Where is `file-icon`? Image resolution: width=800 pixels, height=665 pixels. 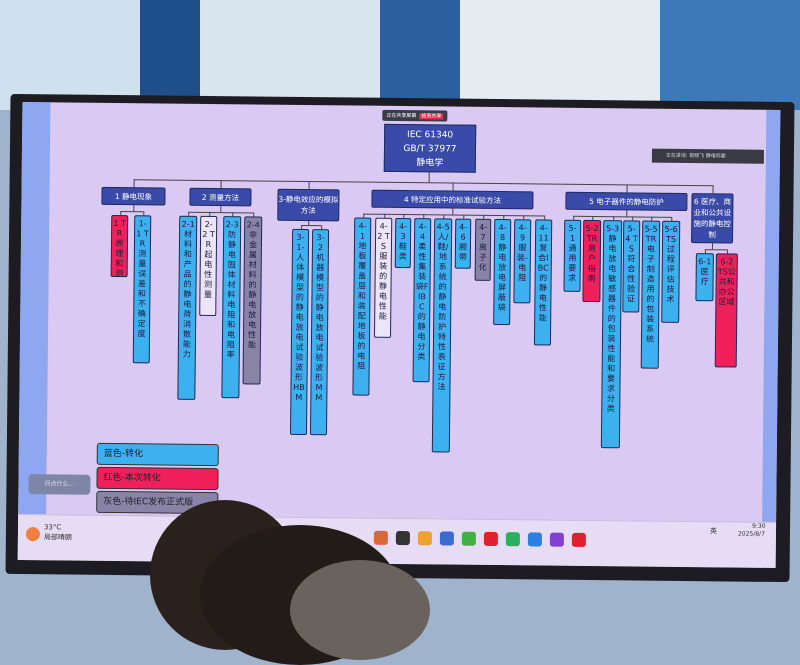
file-icon is located at coordinates (402, 538).